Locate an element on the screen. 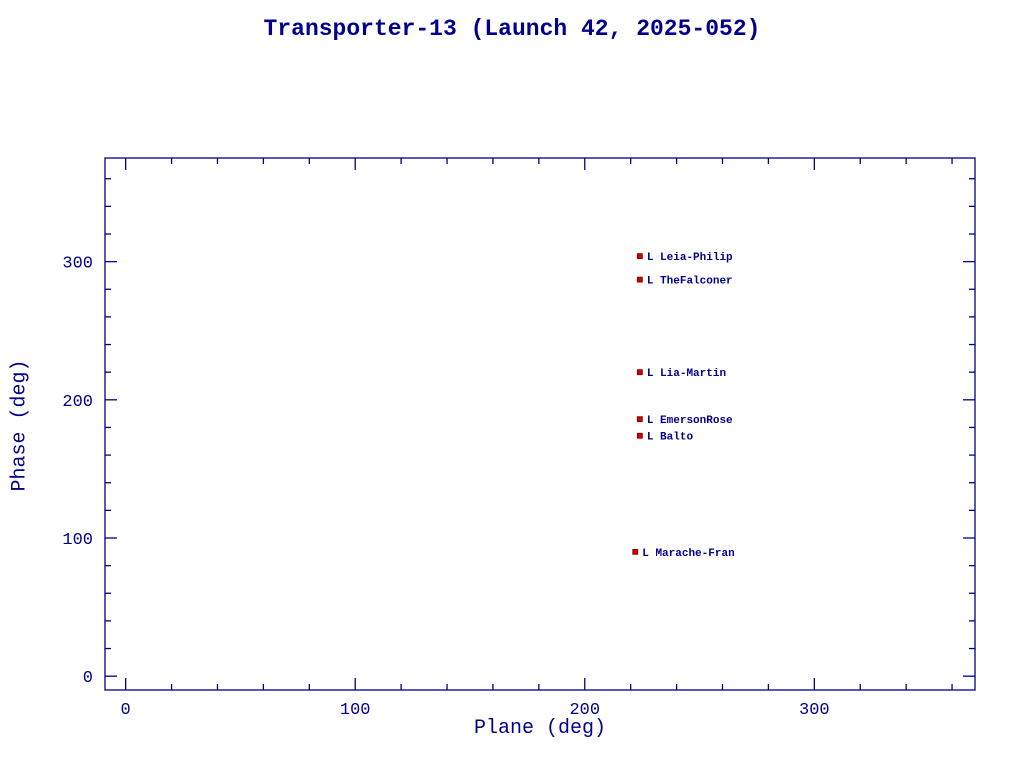 The height and width of the screenshot is (768, 1024). x-tick-label: 200 is located at coordinates (584, 710).